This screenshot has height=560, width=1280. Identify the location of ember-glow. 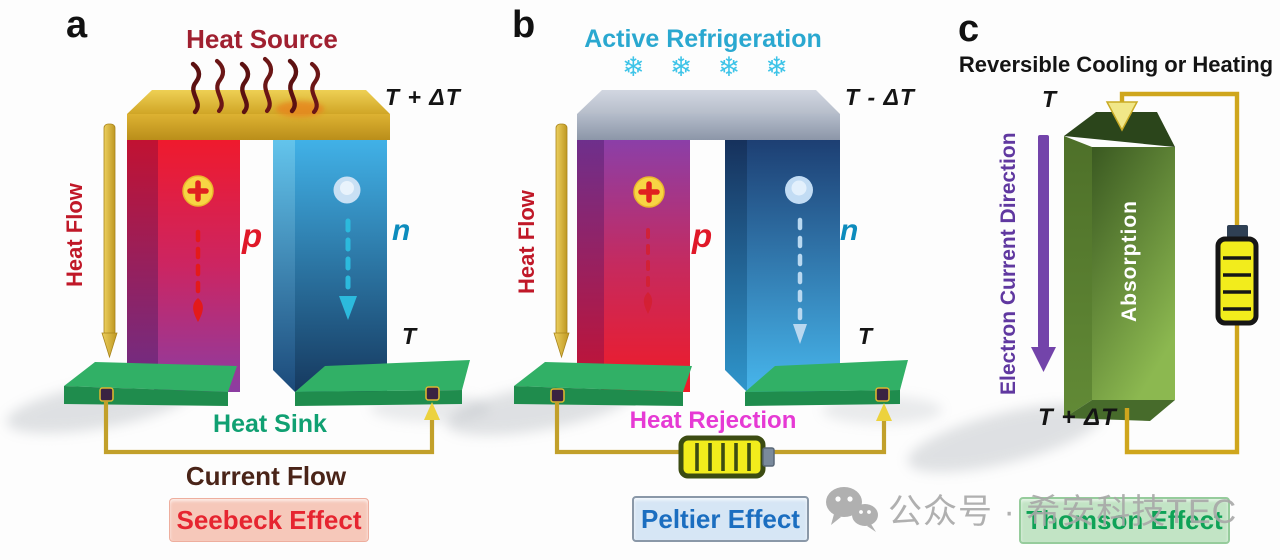
(300, 109).